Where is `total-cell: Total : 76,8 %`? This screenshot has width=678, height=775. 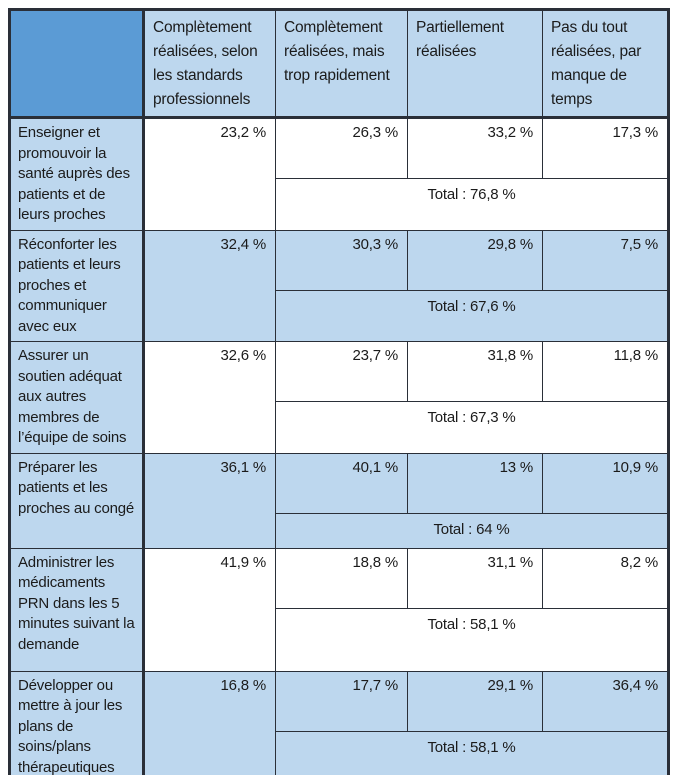
total-cell: Total : 76,8 % is located at coordinates (471, 194).